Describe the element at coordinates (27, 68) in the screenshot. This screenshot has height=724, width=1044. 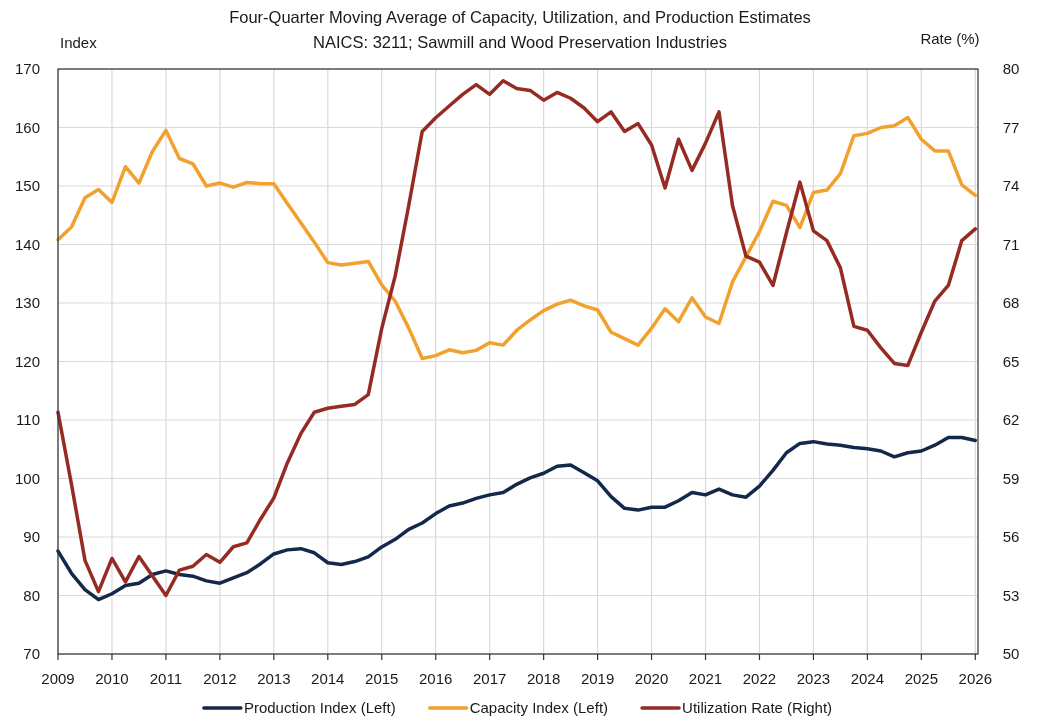
I see `y-tick-label: 170` at that location.